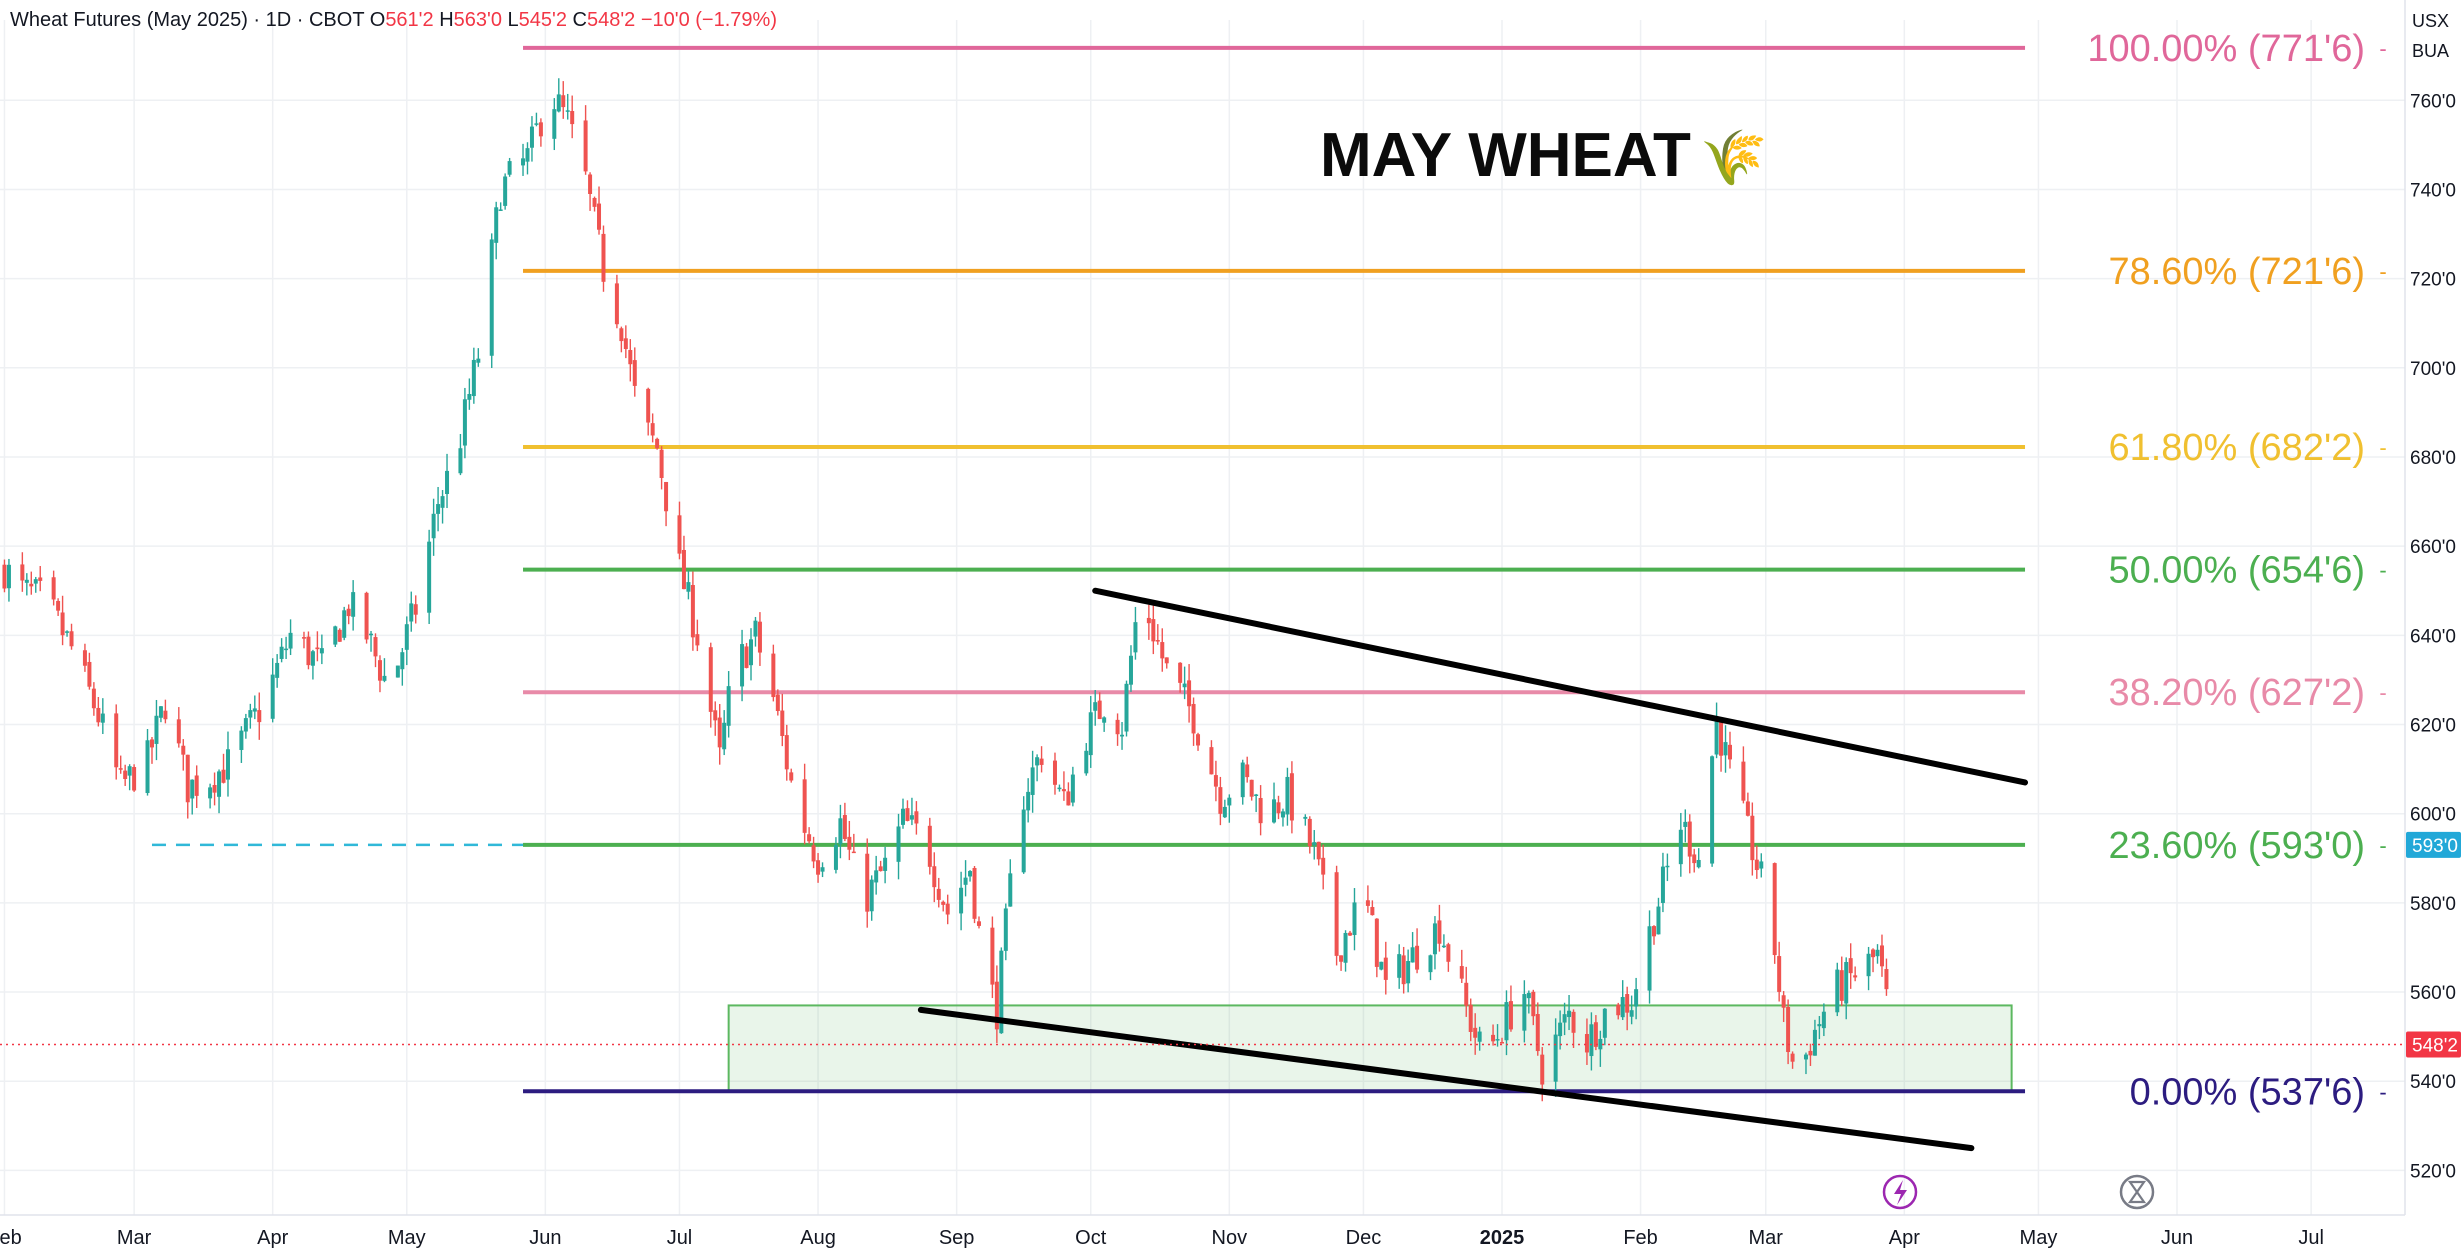 The image size is (2463, 1253). I want to click on low-value: 545'2, so click(542, 20).